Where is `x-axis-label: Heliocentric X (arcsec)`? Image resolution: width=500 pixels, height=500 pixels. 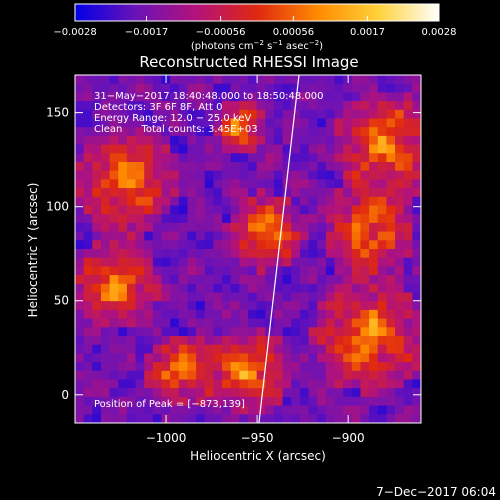 x-axis-label: Heliocentric X (arcsec) is located at coordinates (258, 456).